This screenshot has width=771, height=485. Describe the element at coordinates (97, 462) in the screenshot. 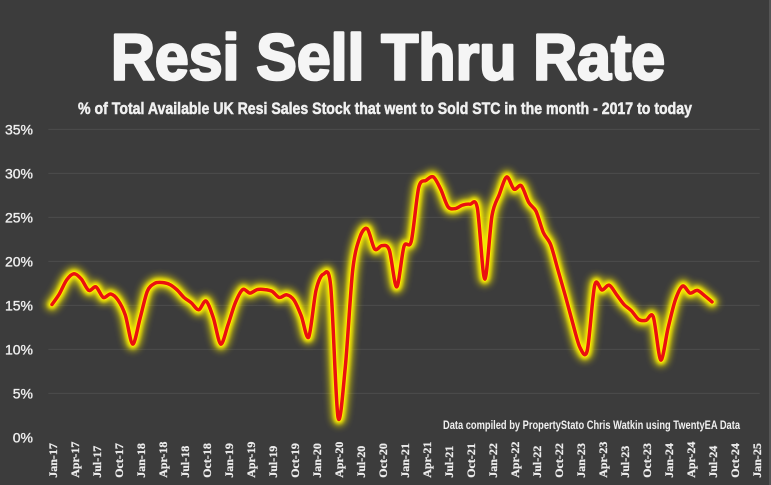

I see `svg-text: Jul-17` at that location.